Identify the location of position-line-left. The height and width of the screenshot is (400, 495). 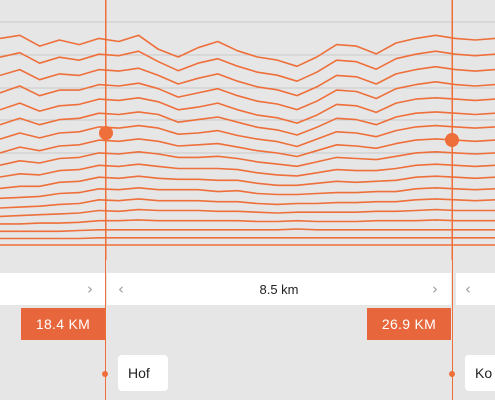
(105, 200).